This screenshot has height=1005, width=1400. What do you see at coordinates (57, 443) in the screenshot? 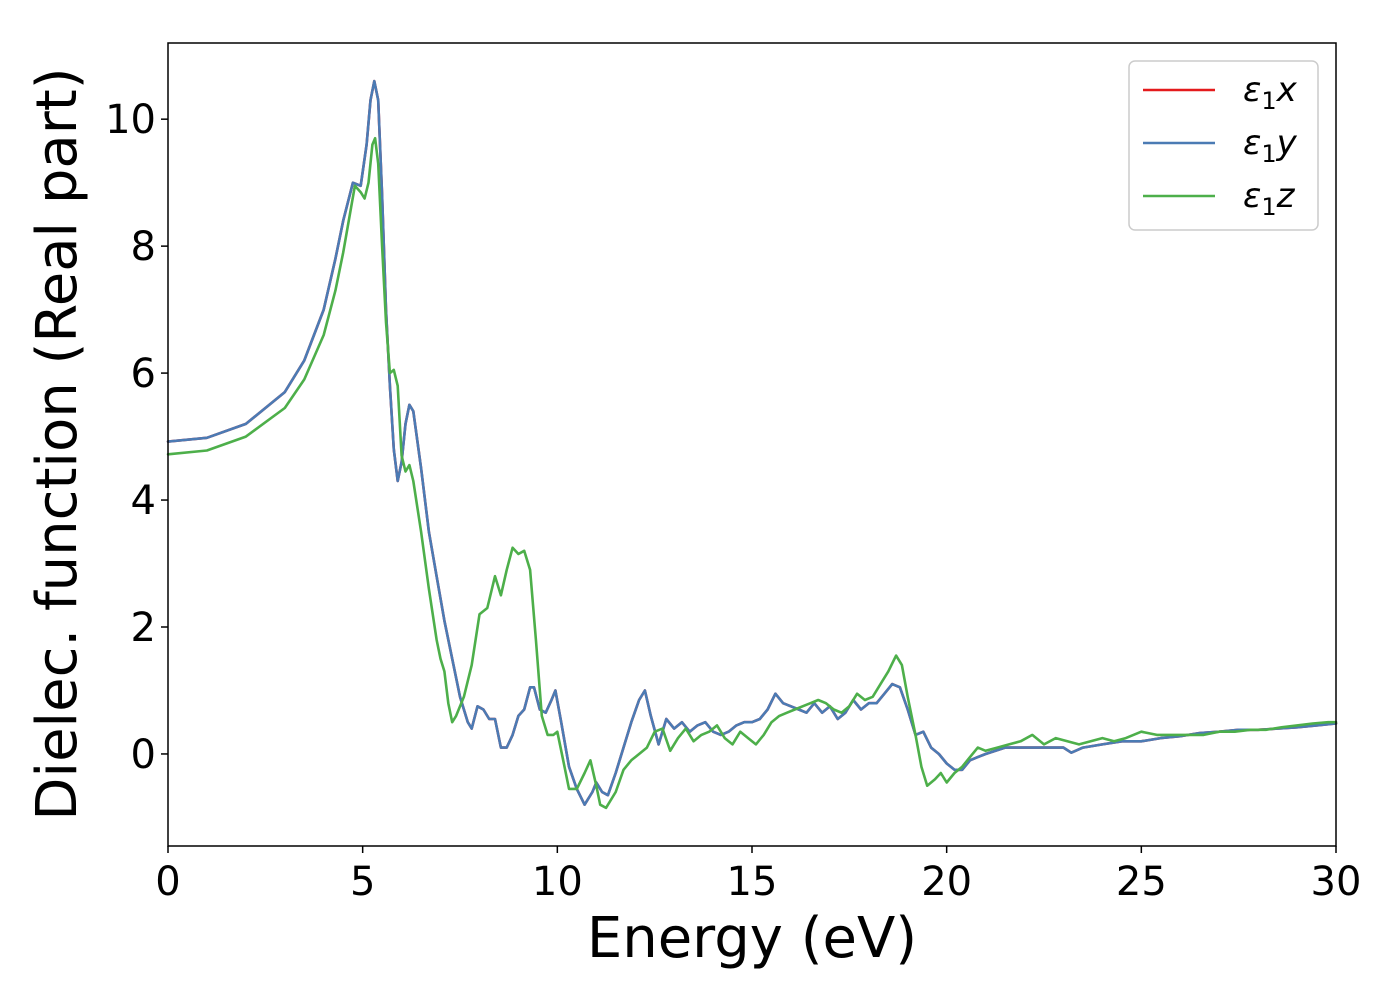
I see `y-axis-label: Dielec. function (Real part)` at bounding box center [57, 443].